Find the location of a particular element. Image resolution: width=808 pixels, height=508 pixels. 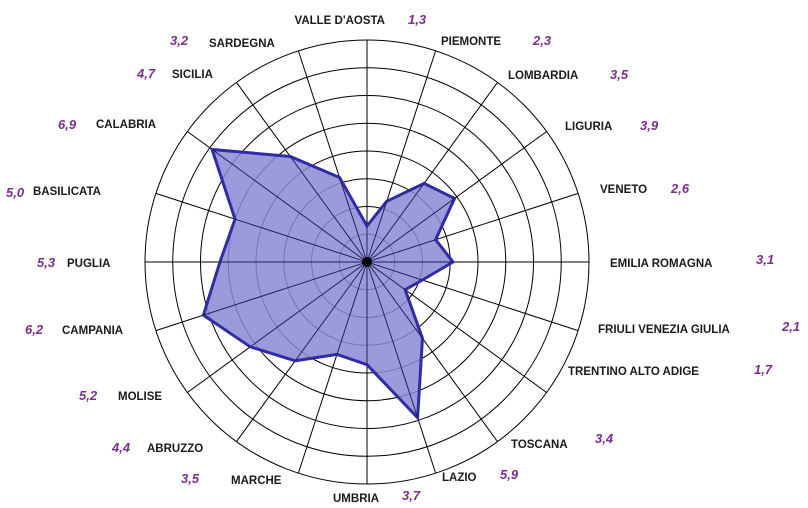

region-label-2: PIEMONTE is located at coordinates (471, 42).